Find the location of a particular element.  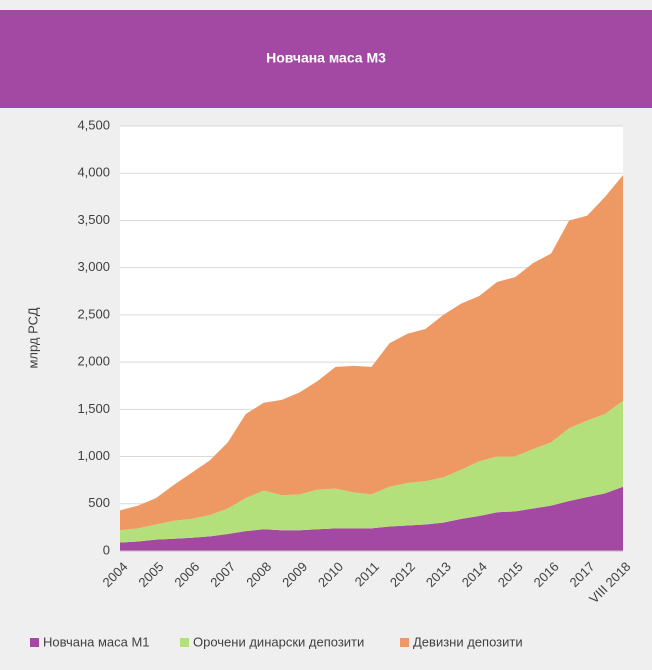

y-tick-label: 2,500 is located at coordinates (93, 313).